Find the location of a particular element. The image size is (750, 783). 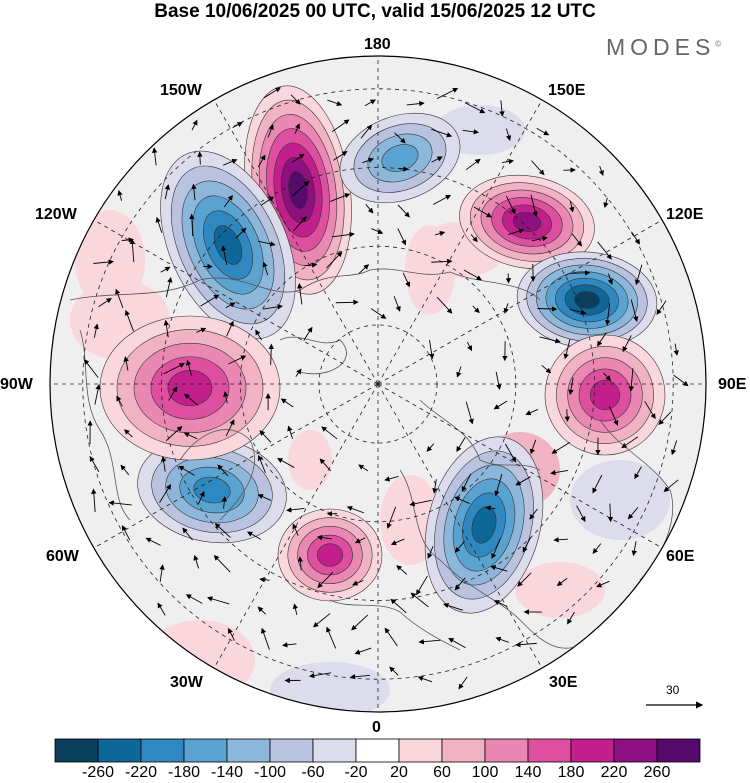

label-150w: 150W is located at coordinates (181, 90).